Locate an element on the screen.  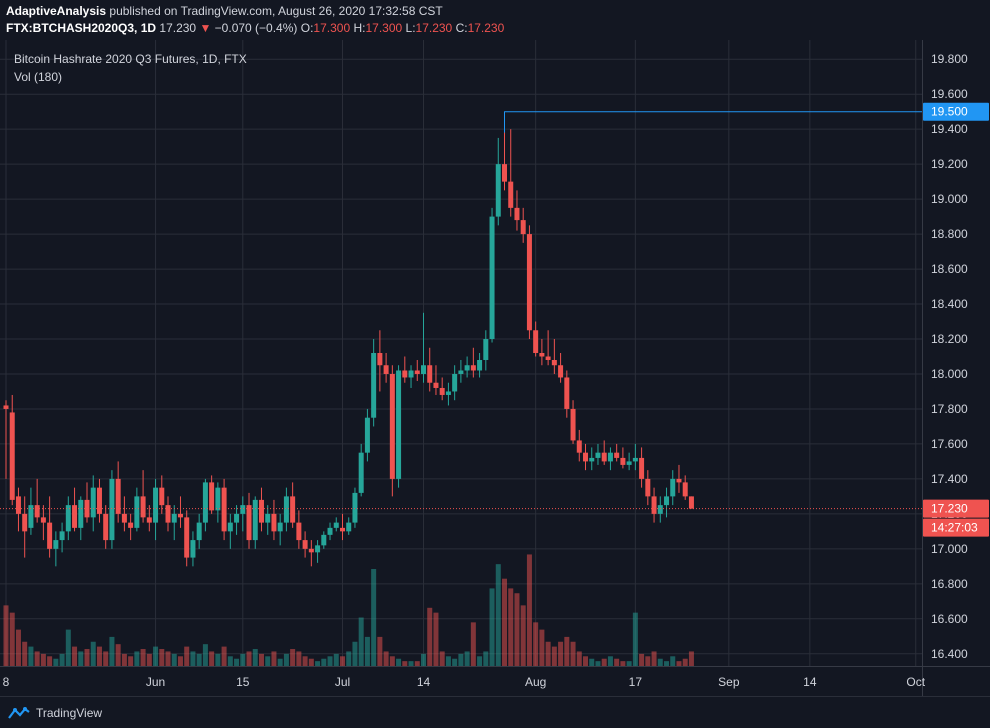
countdown-tag-bg is located at coordinates (956, 527).